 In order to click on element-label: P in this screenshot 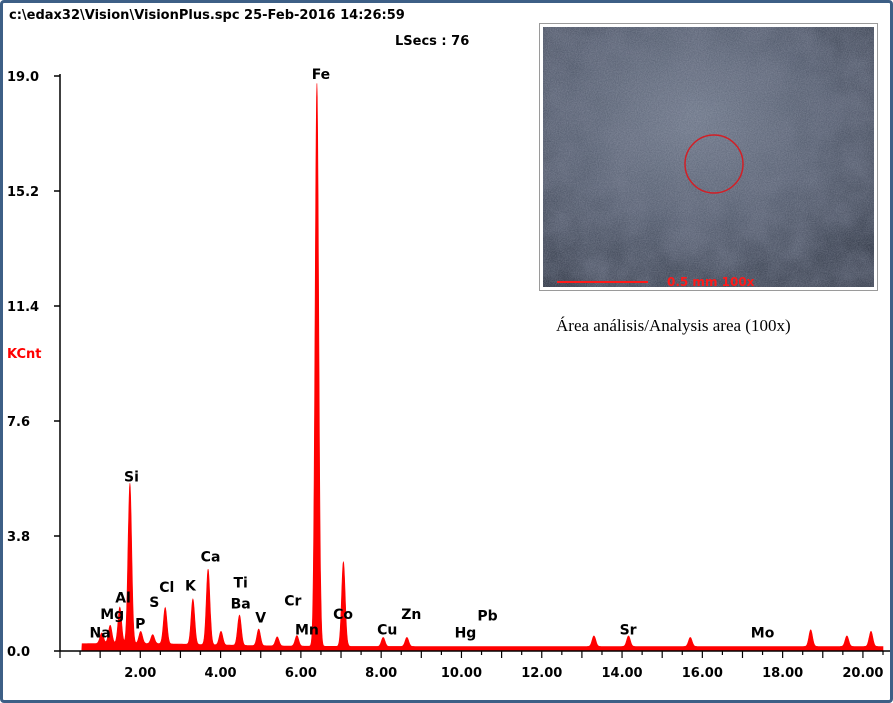, I will do `click(140, 624)`.